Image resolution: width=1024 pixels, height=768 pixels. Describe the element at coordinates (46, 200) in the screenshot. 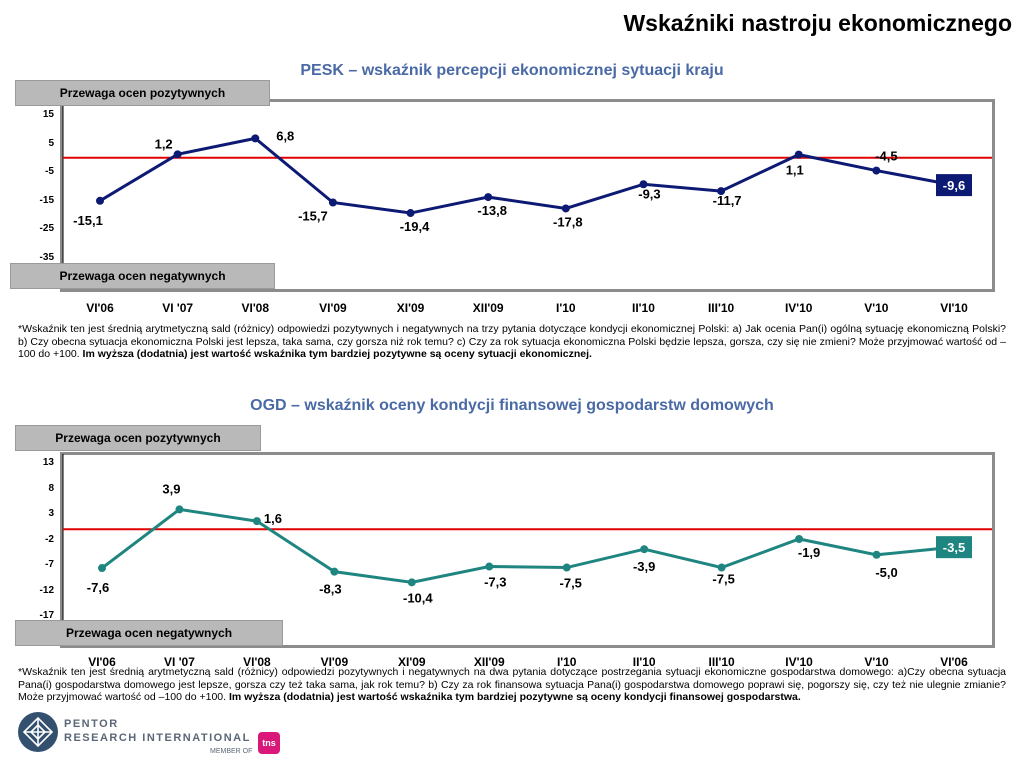

I see `y-tick-label: -15` at that location.